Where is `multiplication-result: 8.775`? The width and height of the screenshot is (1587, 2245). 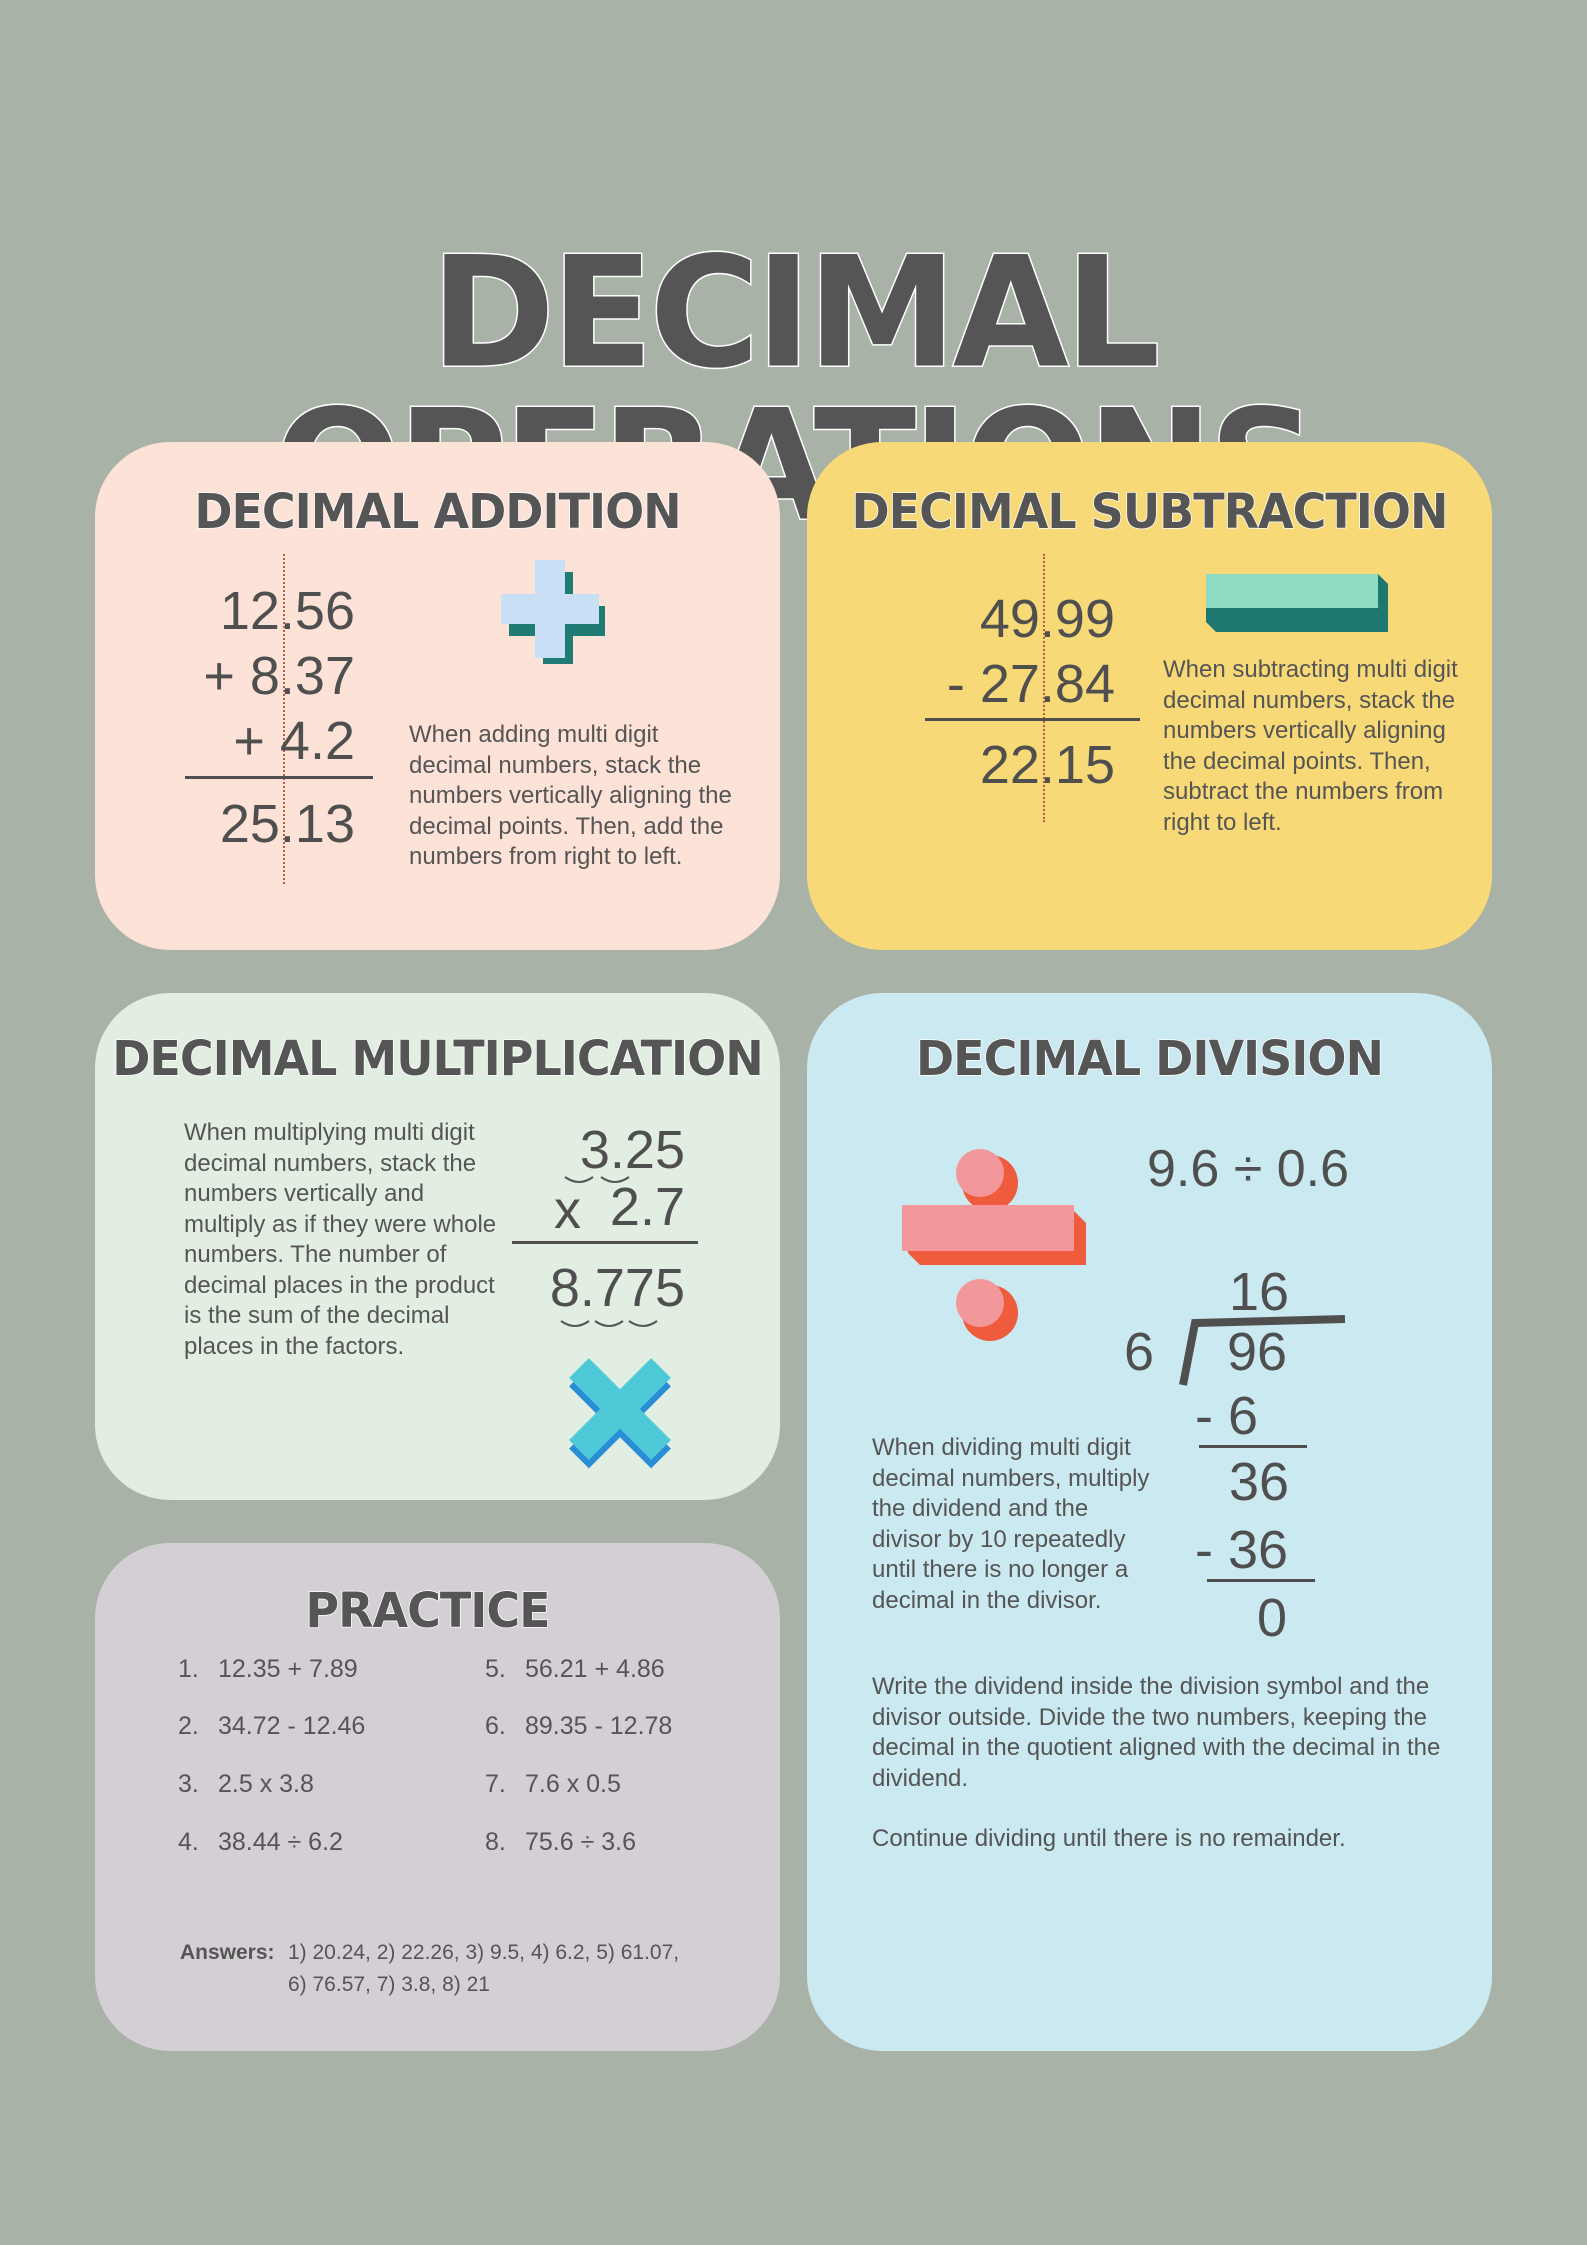 multiplication-result: 8.775 is located at coordinates (617, 1288).